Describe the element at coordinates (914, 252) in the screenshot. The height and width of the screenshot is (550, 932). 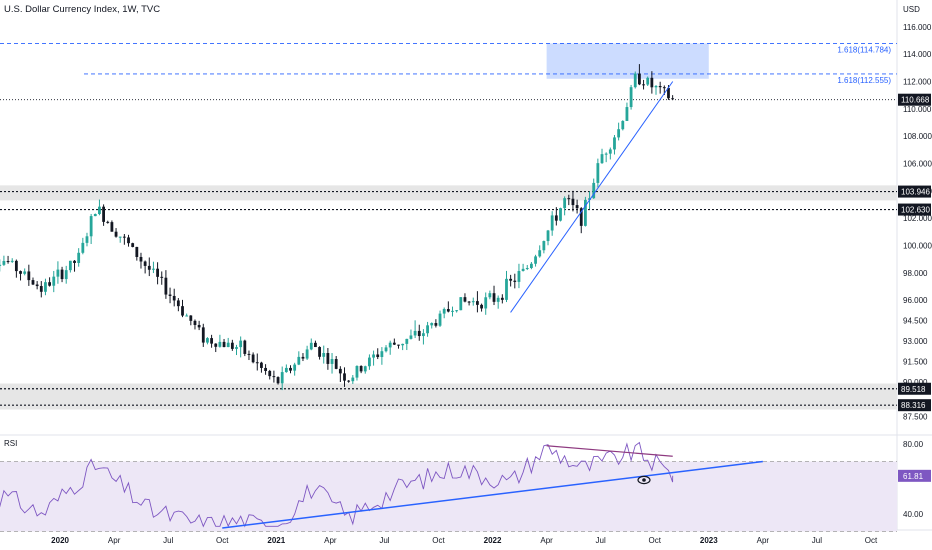
I see `price-tags: 110.668 103.946 102.630 89.518 88.316` at that location.